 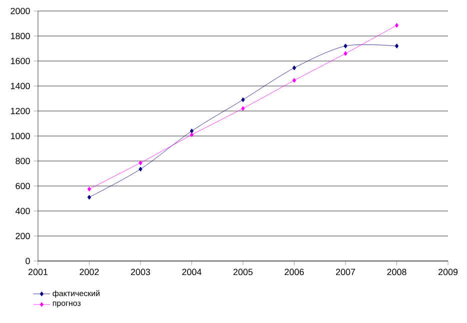 I want to click on y-tick-label: 200, so click(x=23, y=236).